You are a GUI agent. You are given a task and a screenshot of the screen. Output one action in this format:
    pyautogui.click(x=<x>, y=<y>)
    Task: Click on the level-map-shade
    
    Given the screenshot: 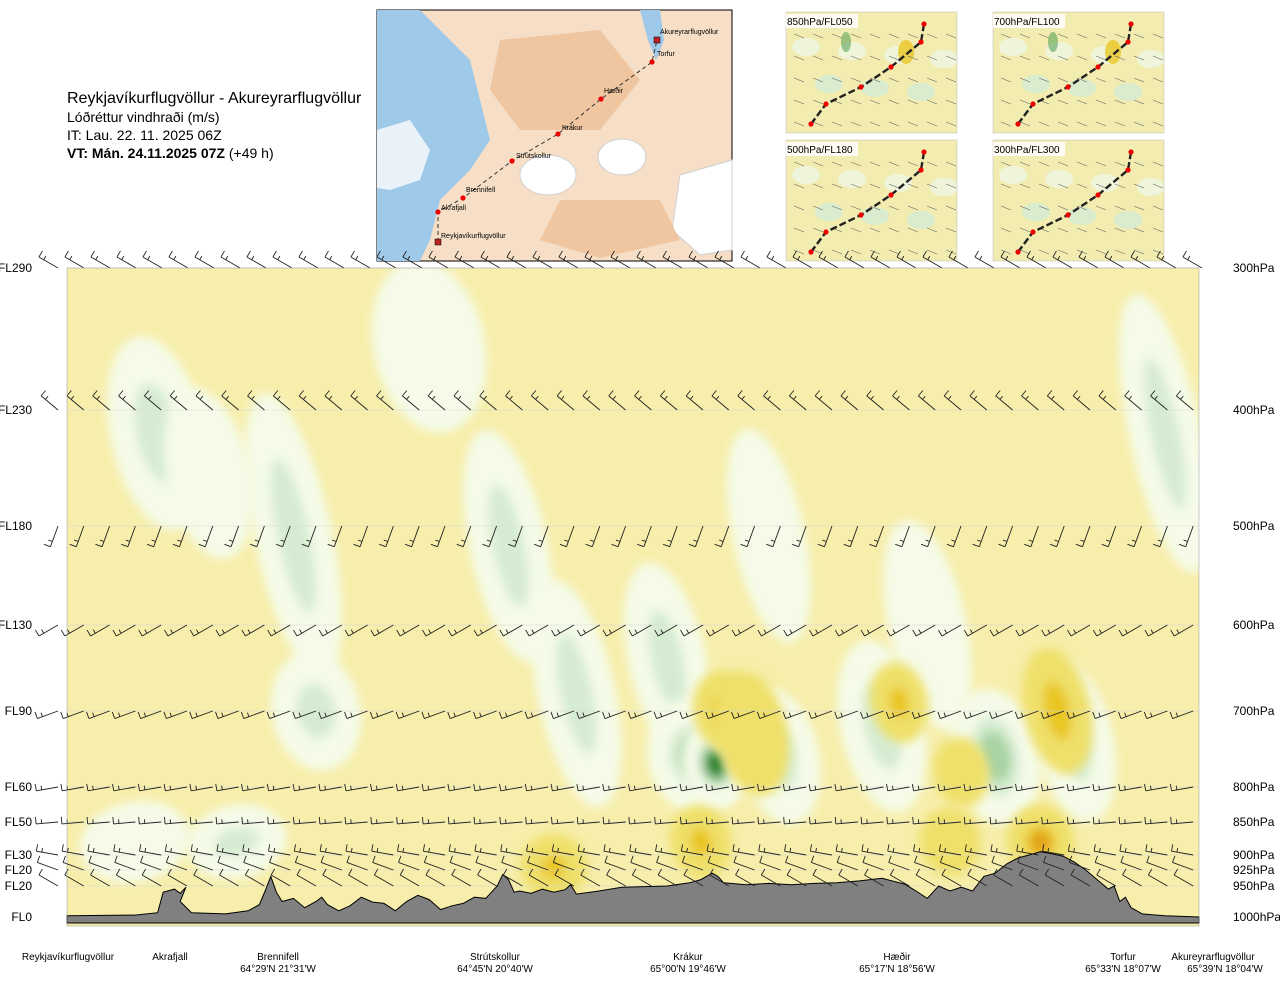 What is the action you would take?
    pyautogui.click(x=1151, y=187)
    